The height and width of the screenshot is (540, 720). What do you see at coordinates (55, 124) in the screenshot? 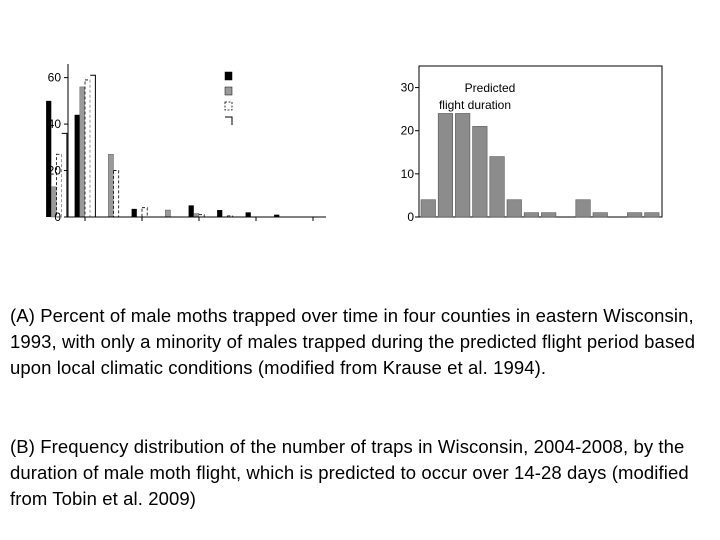
I see `y-tick-label-a: 40` at bounding box center [55, 124].